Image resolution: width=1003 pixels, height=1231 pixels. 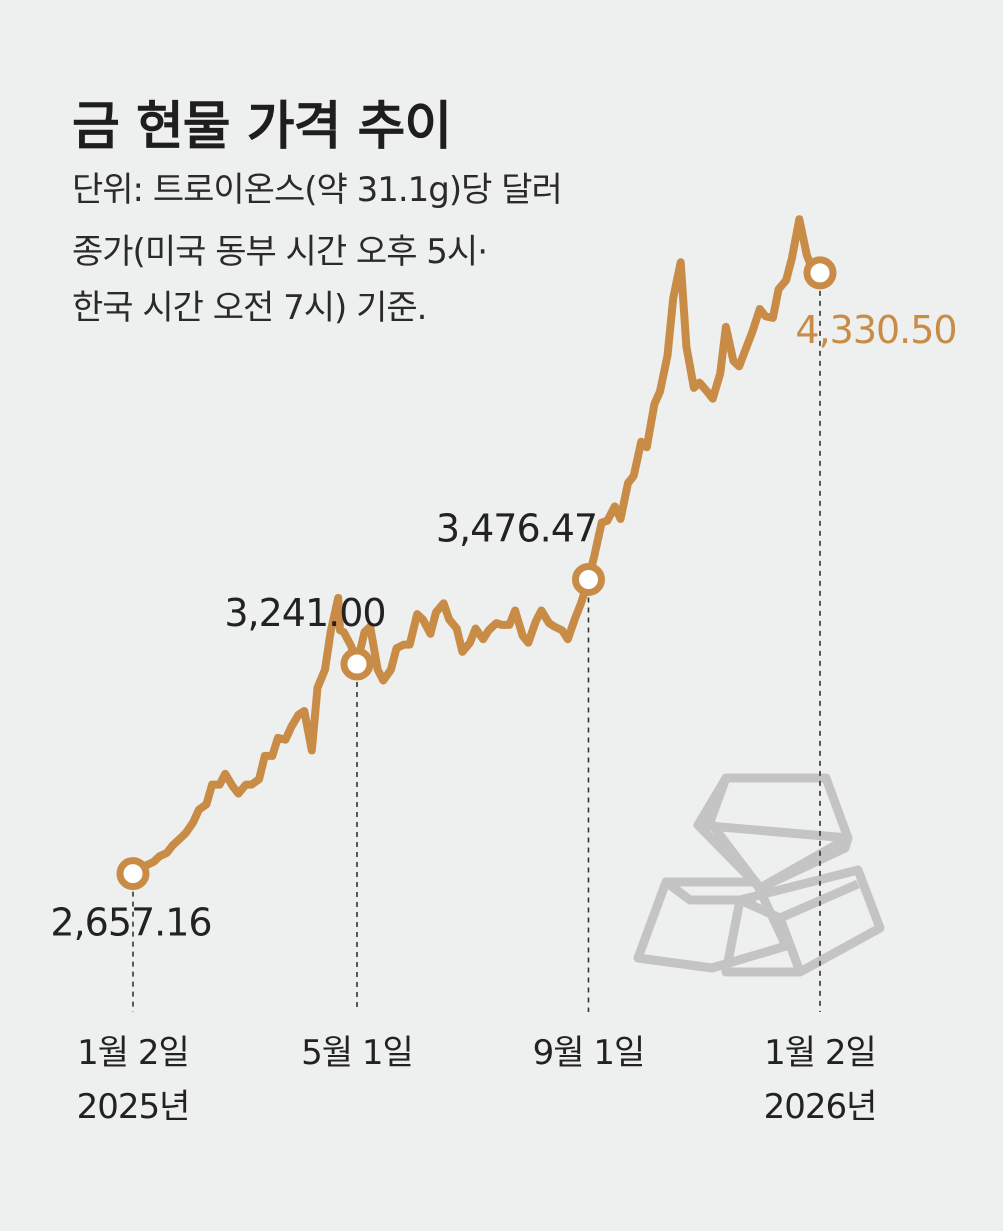 What do you see at coordinates (516, 528) in the screenshot?
I see `value-label: 3,476.47` at bounding box center [516, 528].